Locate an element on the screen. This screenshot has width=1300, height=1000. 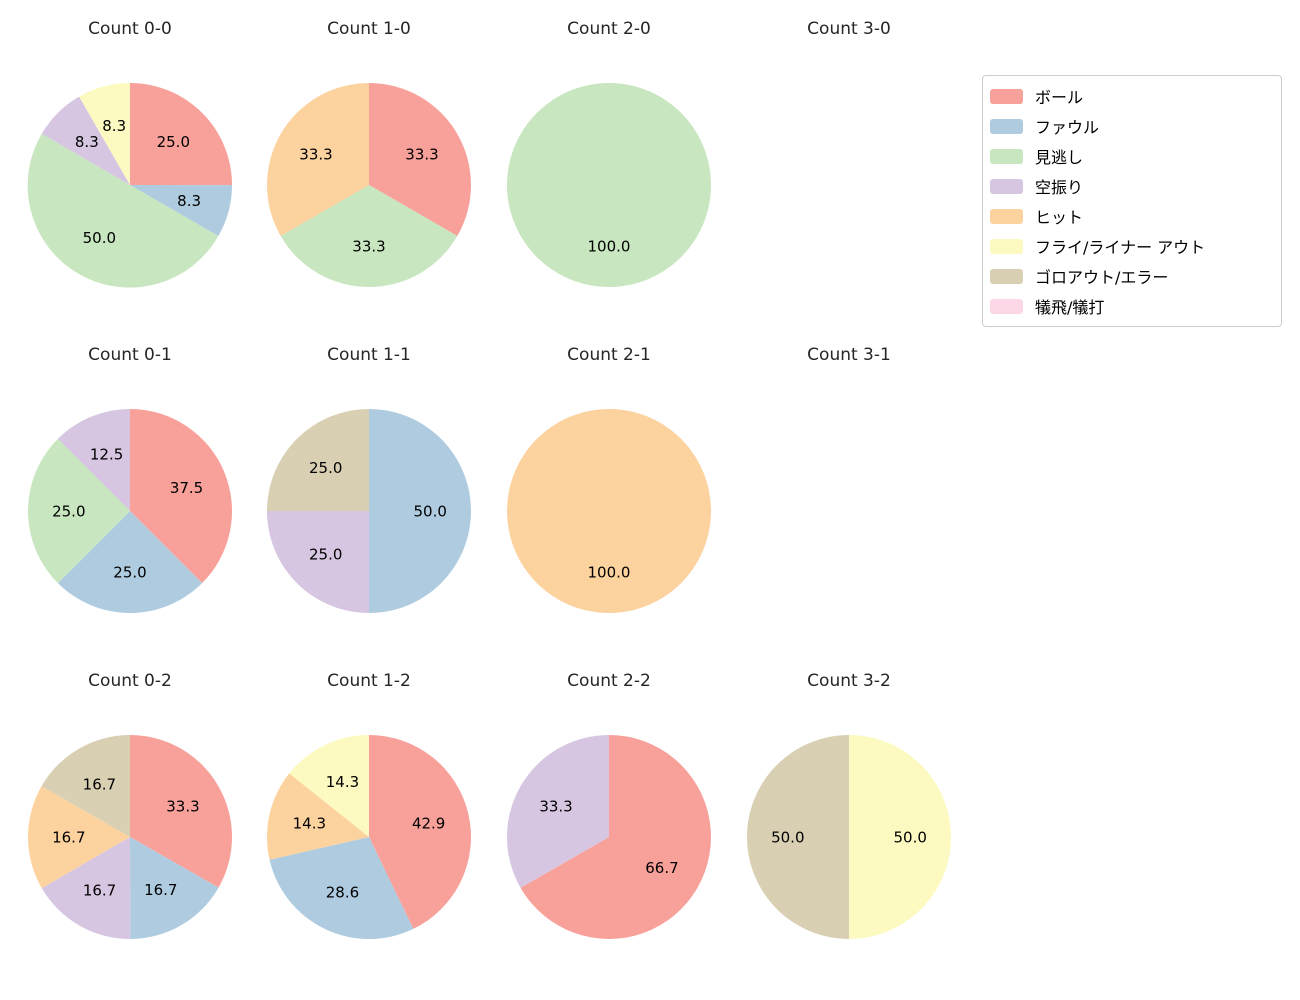
pie-chart: 33.3 33.3 33.3 is located at coordinates (369, 185).